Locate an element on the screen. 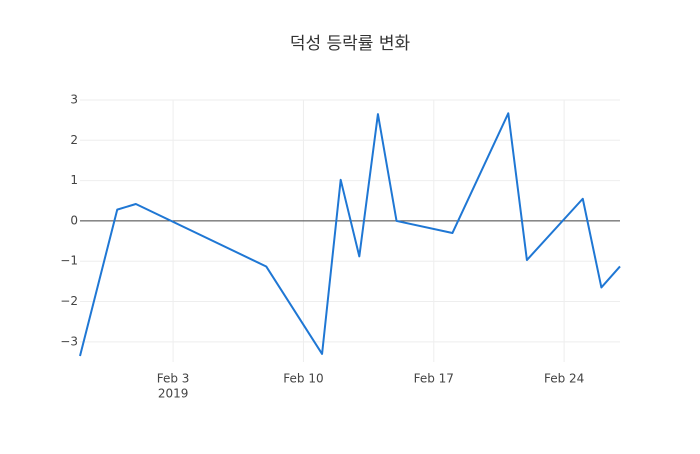 The width and height of the screenshot is (700, 454). y-tick-label: 0 is located at coordinates (74, 220).